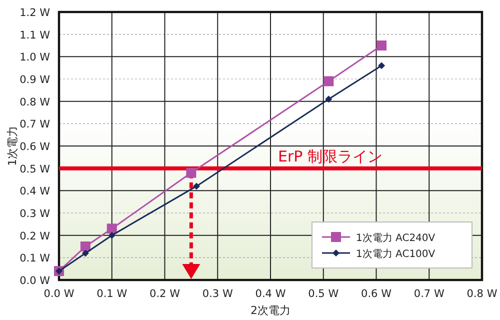 The width and height of the screenshot is (500, 320). What do you see at coordinates (482, 294) in the screenshot?
I see `x-tick-label: 0.8 W` at bounding box center [482, 294].